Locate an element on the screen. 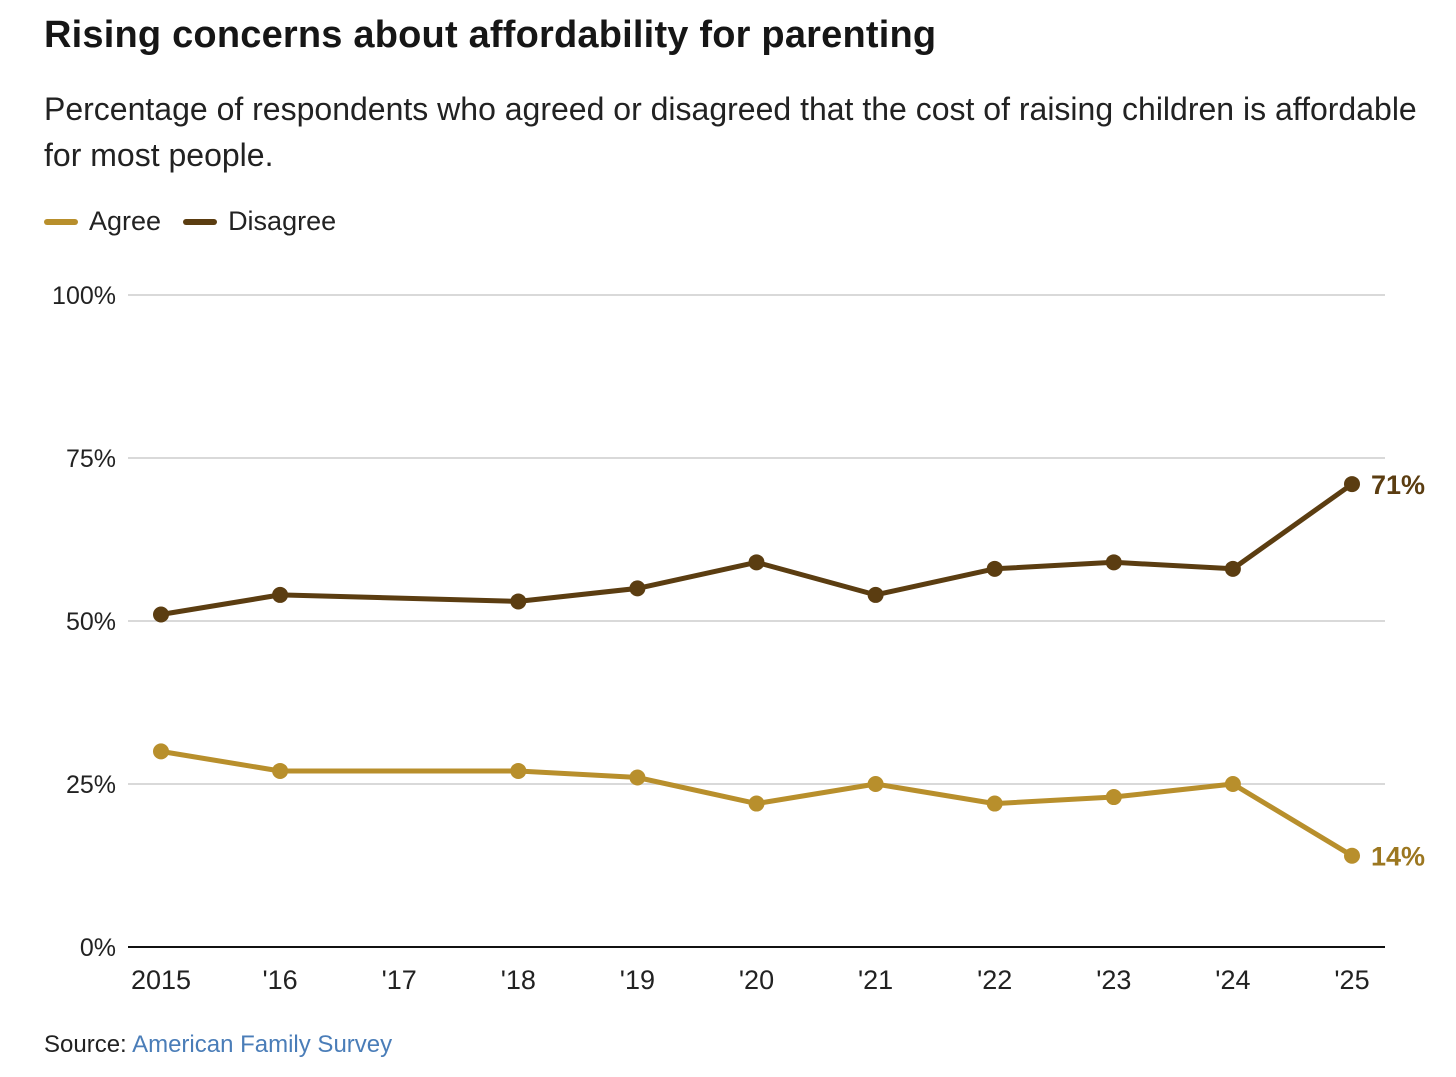  y-tick-label-25: 25% is located at coordinates (91, 785).